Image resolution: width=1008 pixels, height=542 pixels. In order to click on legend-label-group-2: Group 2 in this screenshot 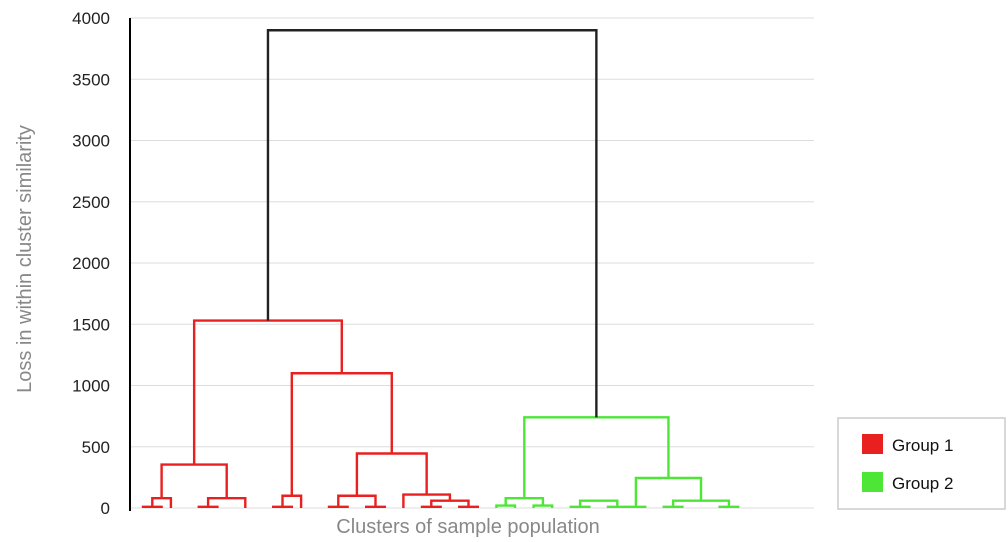, I will do `click(922, 483)`.